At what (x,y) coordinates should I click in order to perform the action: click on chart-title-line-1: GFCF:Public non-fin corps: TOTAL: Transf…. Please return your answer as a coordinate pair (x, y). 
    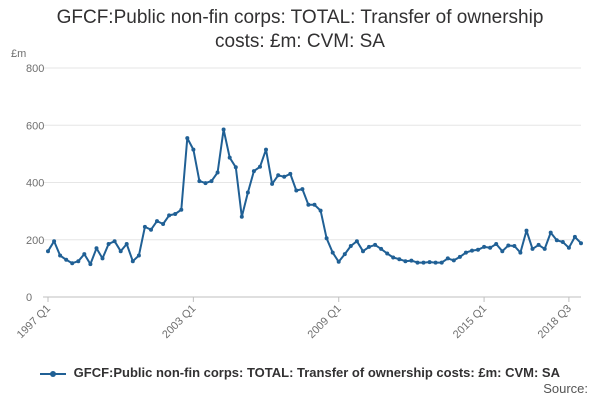
    Looking at the image, I should click on (300, 17).